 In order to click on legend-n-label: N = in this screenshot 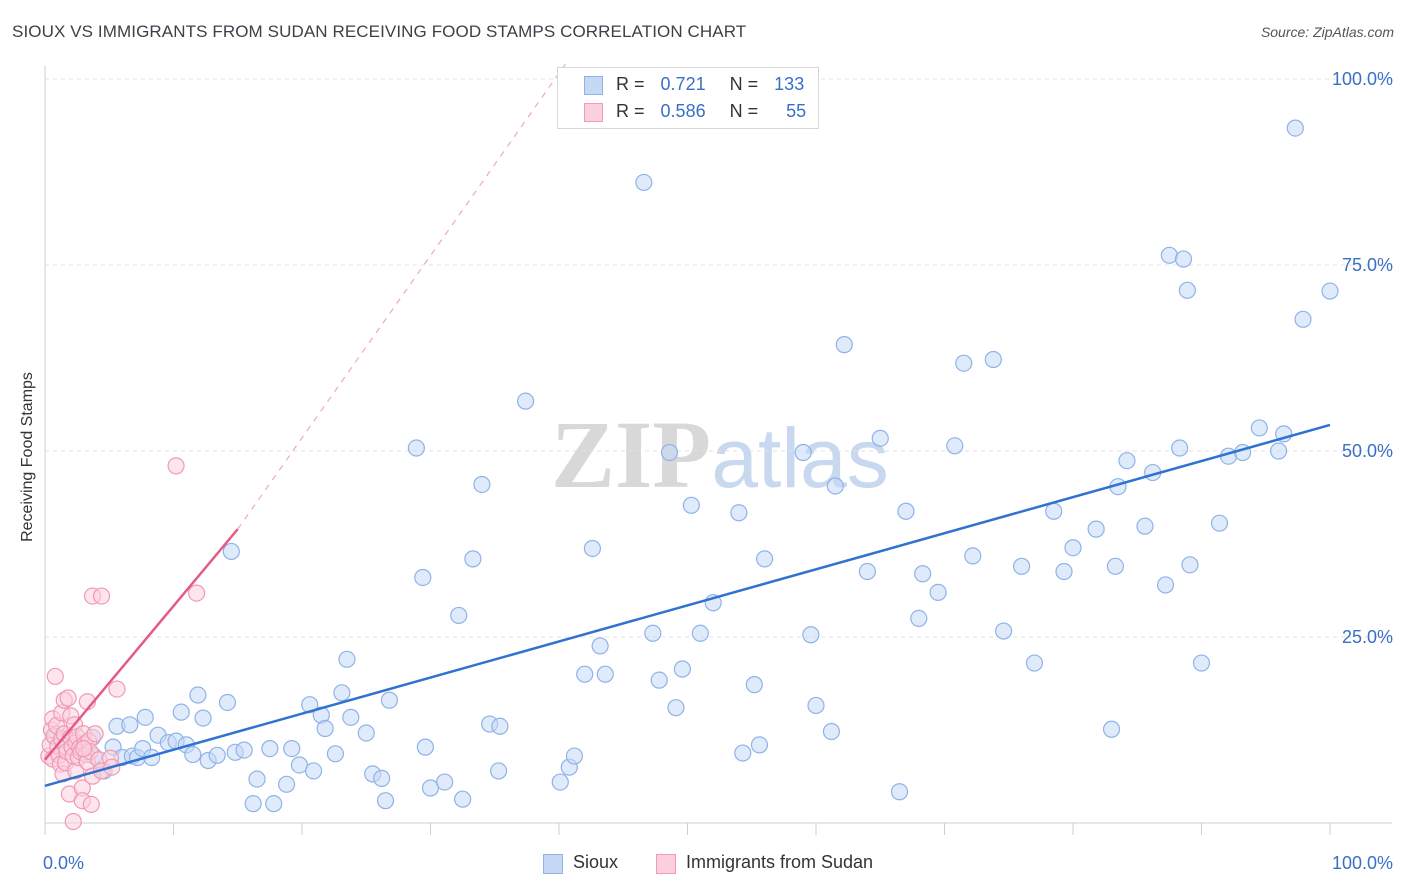, I will do `click(744, 84)`.